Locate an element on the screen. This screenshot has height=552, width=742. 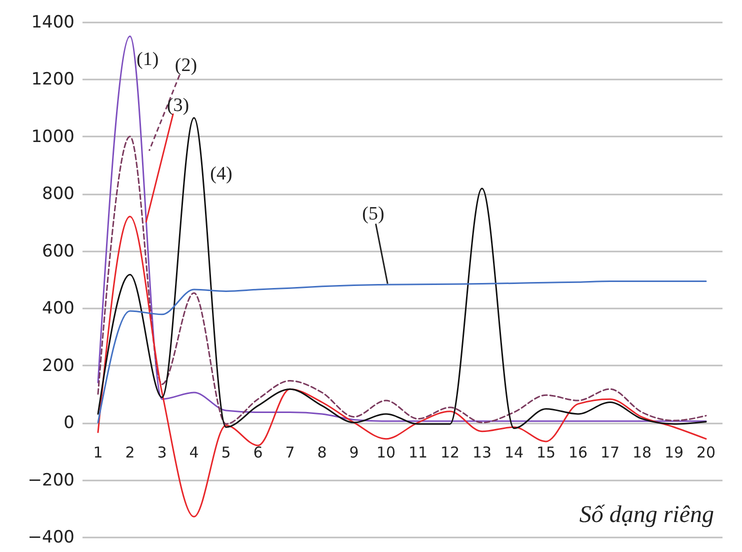
series-label: (1) is located at coordinates (147, 59).